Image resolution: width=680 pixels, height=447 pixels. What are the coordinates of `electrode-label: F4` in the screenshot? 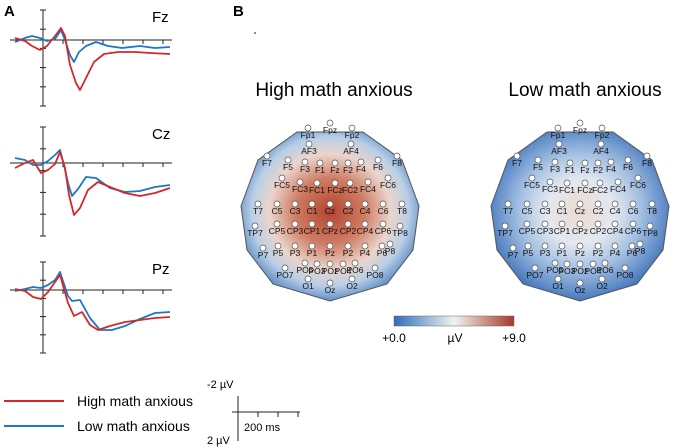 It's located at (611, 169).